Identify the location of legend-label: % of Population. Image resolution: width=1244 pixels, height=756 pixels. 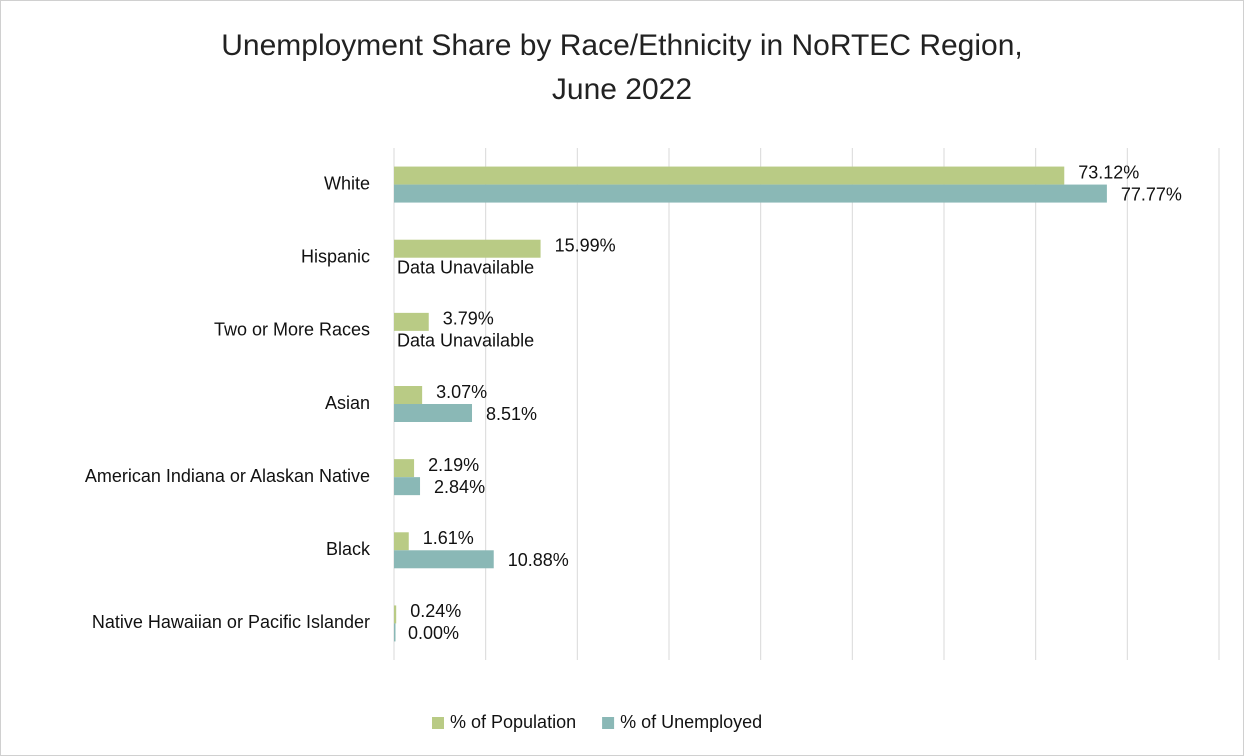
(513, 722).